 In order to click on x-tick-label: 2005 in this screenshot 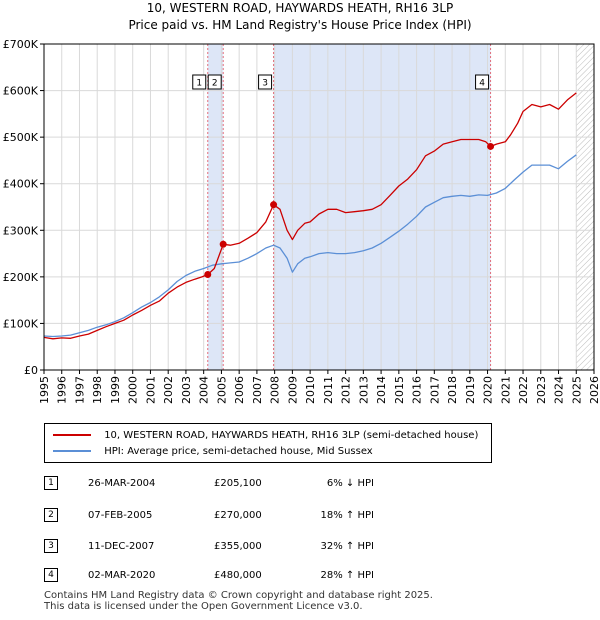, I will do `click(221, 390)`.